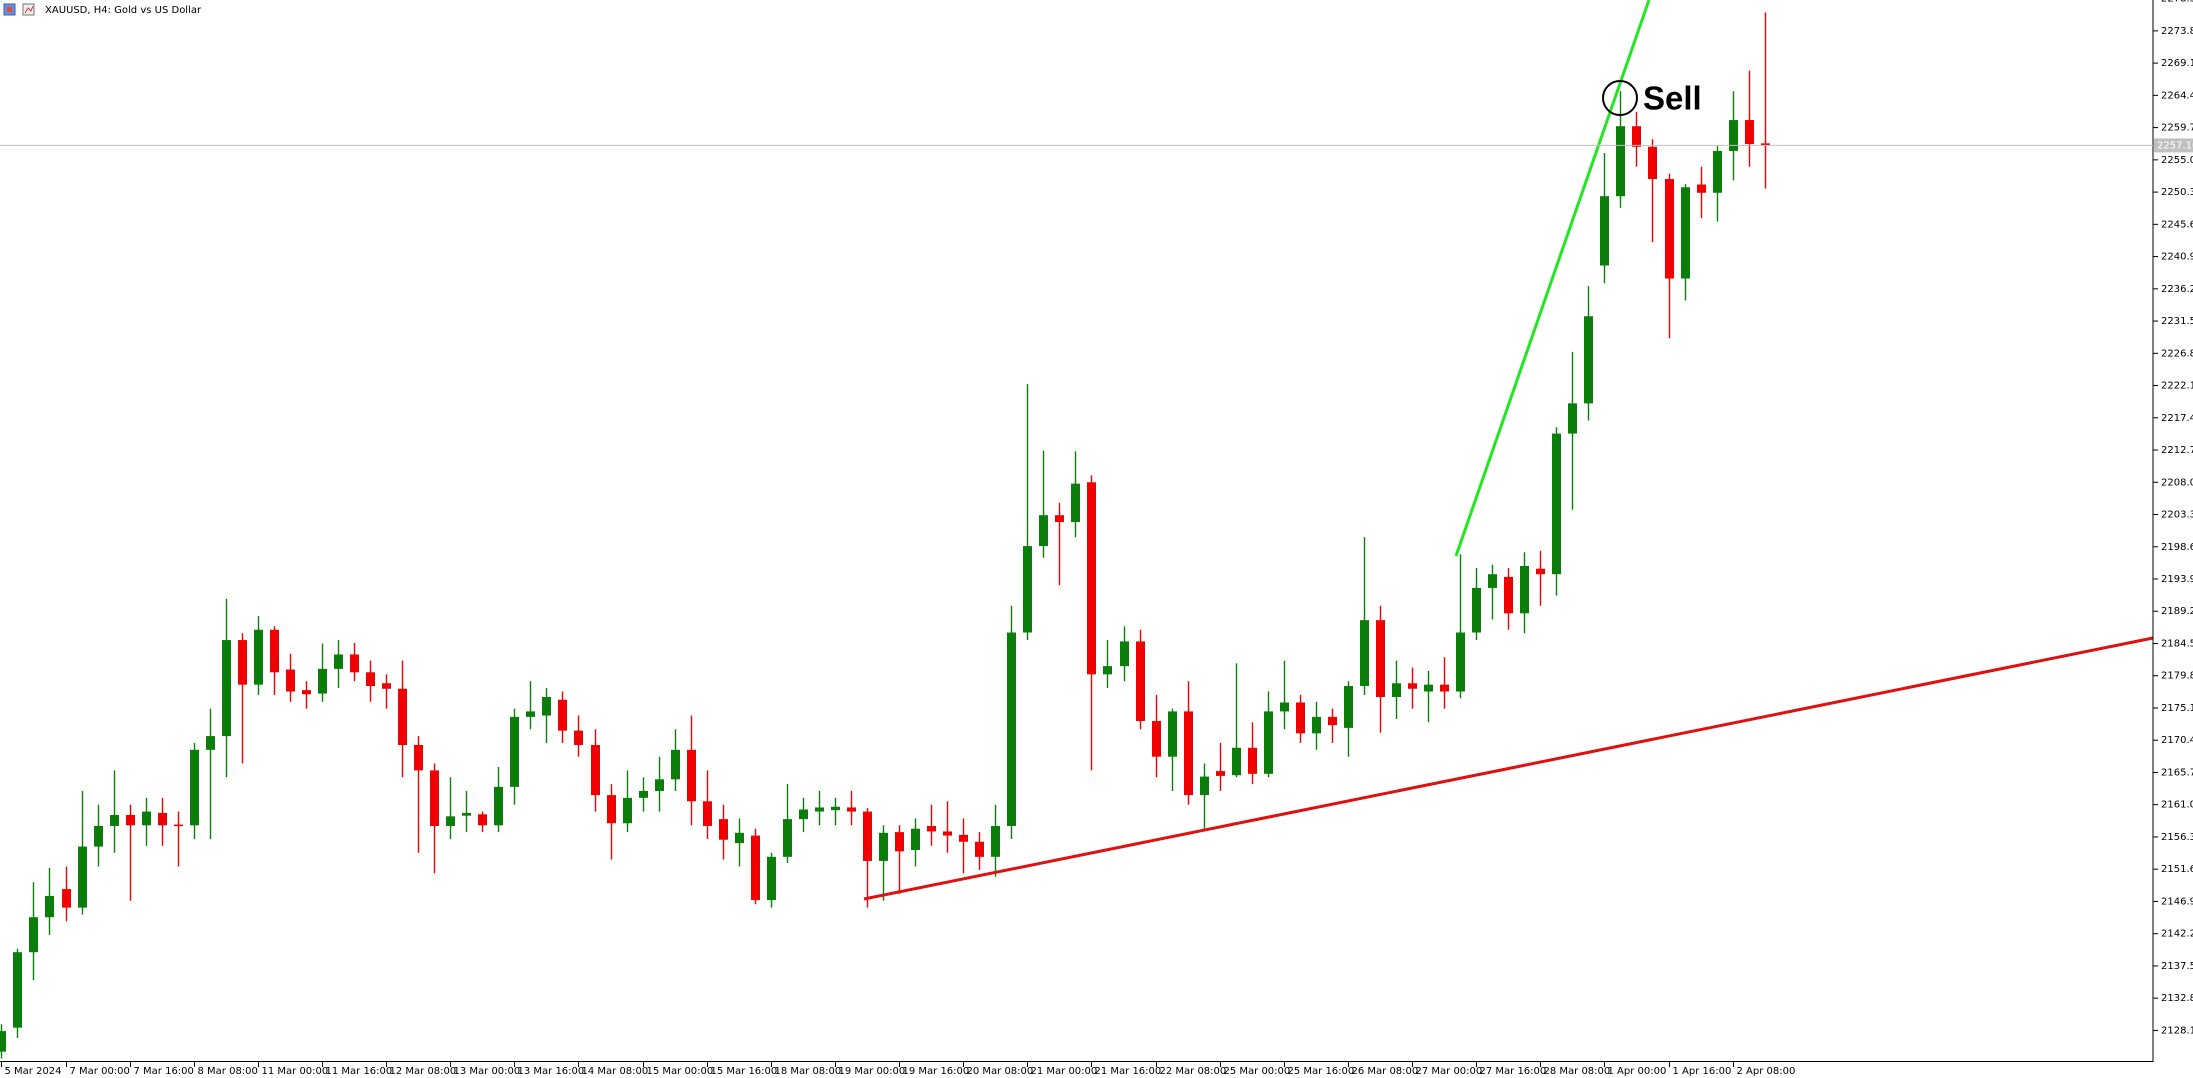 The width and height of the screenshot is (2193, 1078). What do you see at coordinates (228, 1071) in the screenshot?
I see `x-tick-label: 8 Mar 08:00` at bounding box center [228, 1071].